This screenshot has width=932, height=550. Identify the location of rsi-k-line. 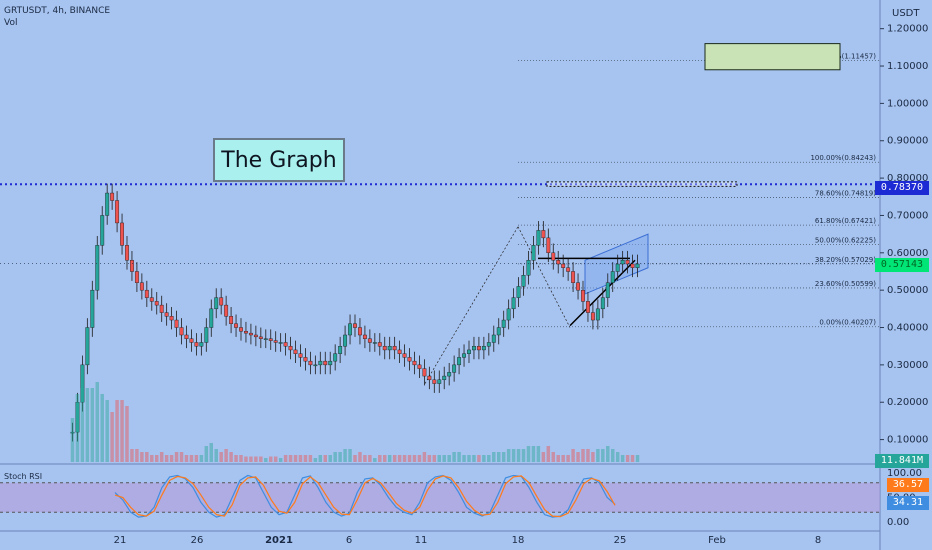
(365, 496).